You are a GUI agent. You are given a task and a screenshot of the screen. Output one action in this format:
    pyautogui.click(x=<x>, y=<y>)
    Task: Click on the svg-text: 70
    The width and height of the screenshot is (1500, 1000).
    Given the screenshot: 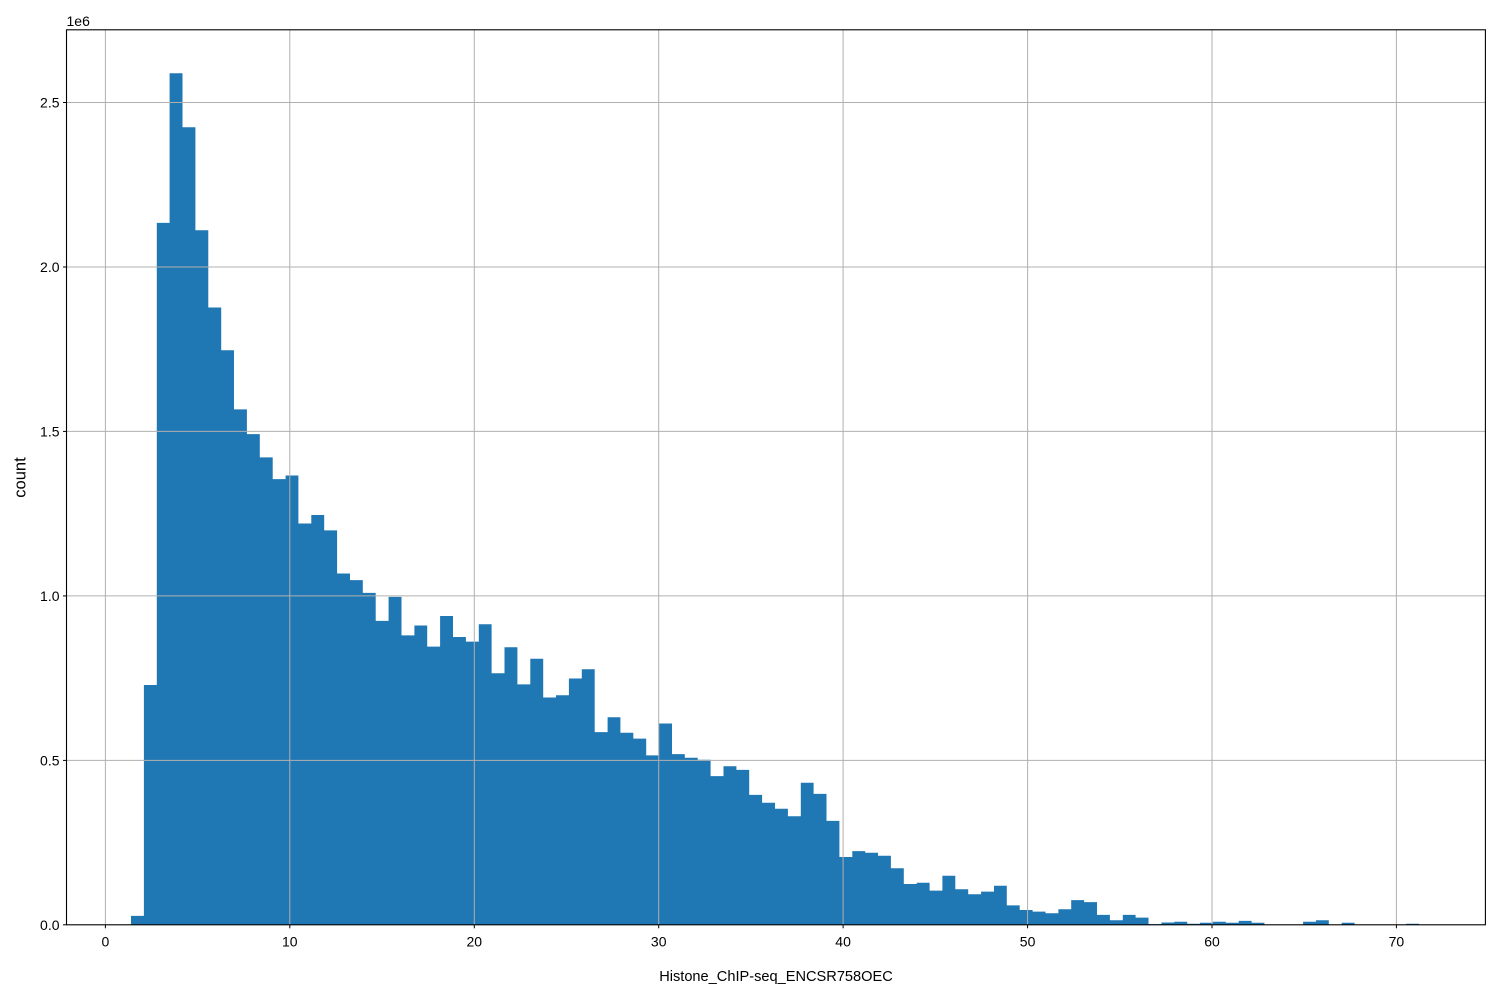 What is the action you would take?
    pyautogui.click(x=1397, y=942)
    